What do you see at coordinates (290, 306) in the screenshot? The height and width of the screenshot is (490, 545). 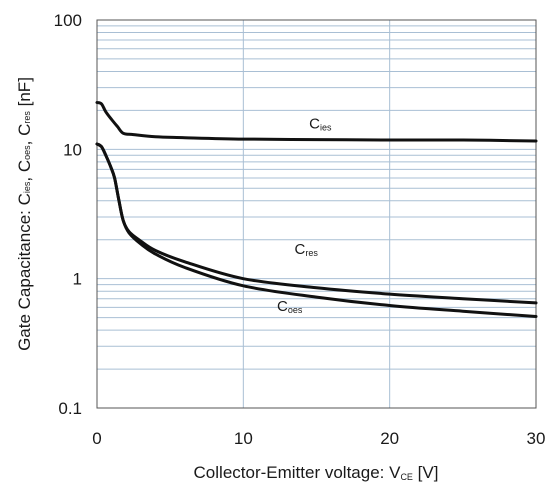 I see `annotation-coes: Coes` at bounding box center [290, 306].